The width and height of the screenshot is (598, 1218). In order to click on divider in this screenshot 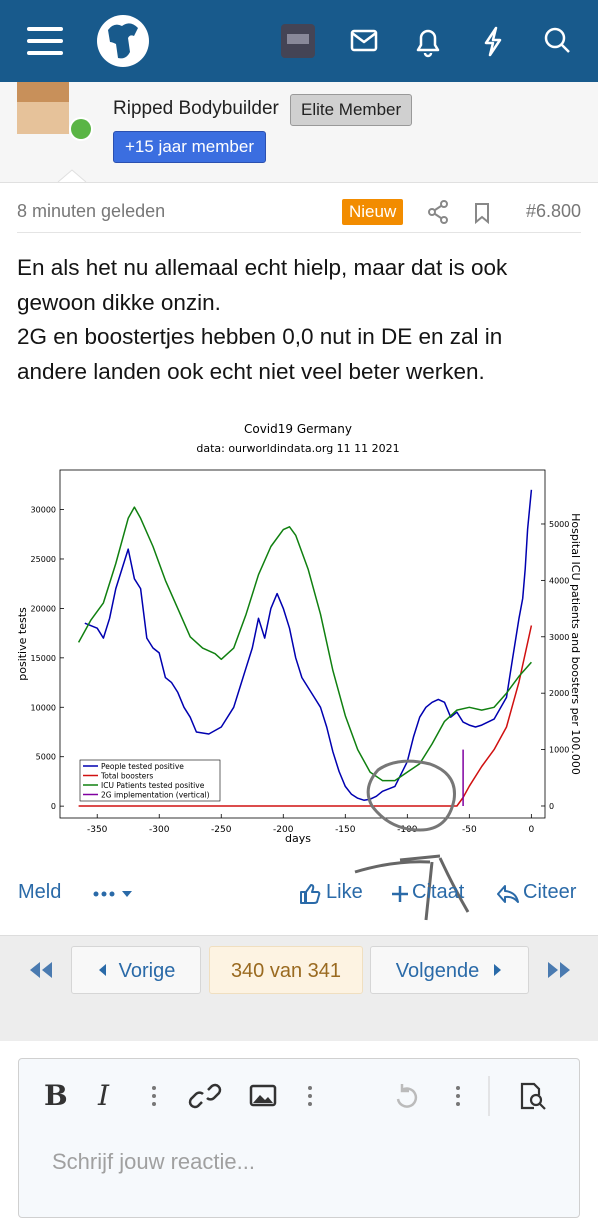, I will do `click(299, 232)`.